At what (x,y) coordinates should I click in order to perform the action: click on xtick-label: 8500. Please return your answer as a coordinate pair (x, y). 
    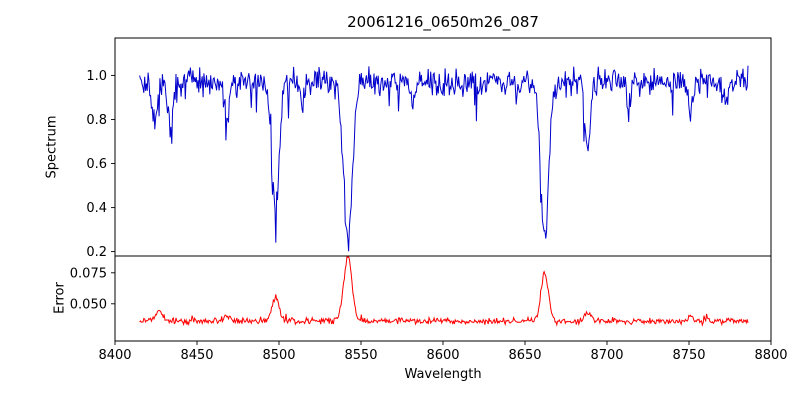
    Looking at the image, I should click on (278, 355).